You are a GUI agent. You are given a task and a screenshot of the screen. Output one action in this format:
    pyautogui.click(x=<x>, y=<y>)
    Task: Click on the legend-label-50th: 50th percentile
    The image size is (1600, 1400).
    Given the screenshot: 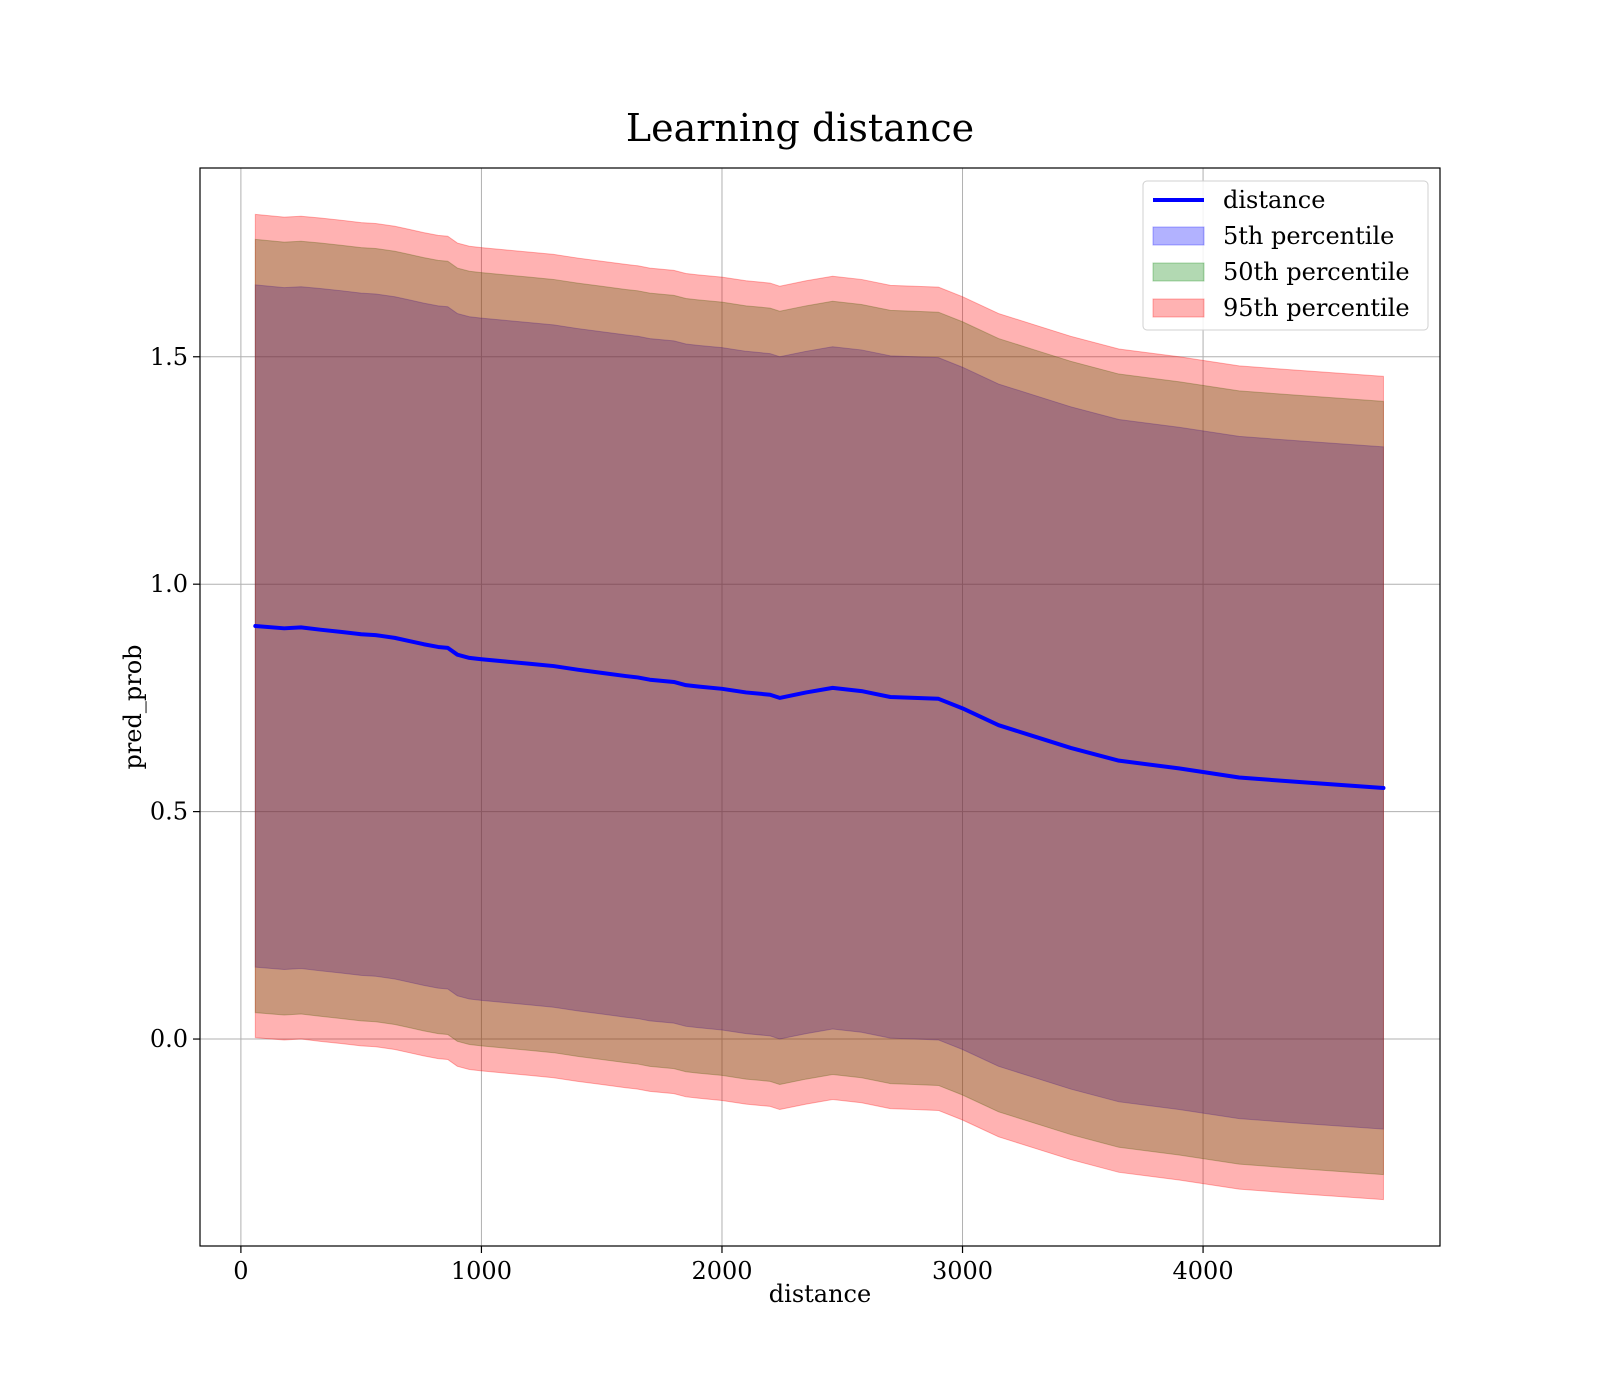 What is the action you would take?
    pyautogui.click(x=1316, y=272)
    